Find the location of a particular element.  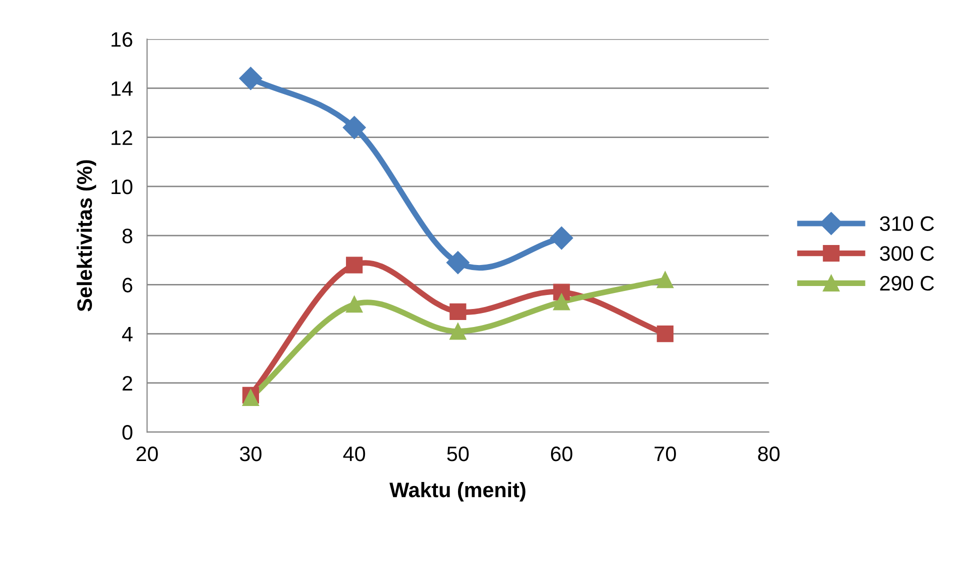

y-tick-label: 14 is located at coordinates (122, 88).